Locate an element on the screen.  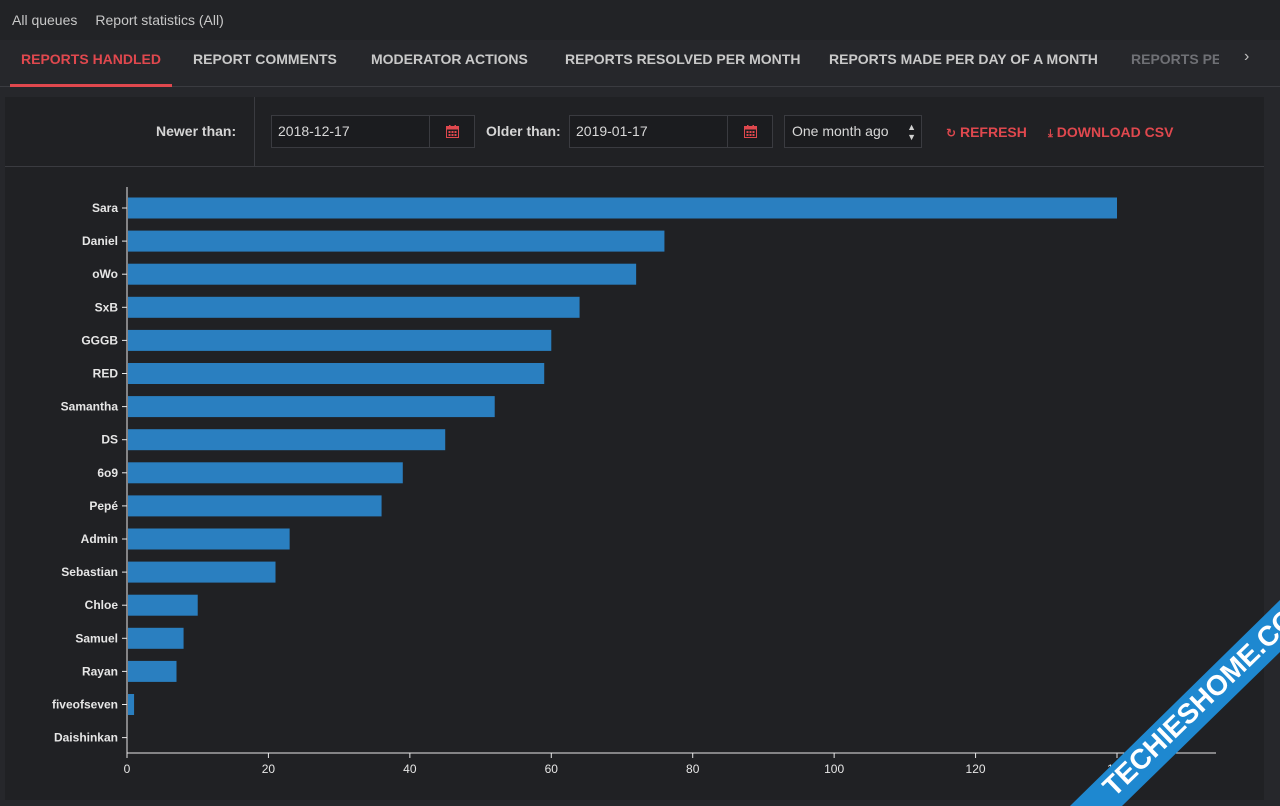
x-tick-label: 80 is located at coordinates (693, 769).